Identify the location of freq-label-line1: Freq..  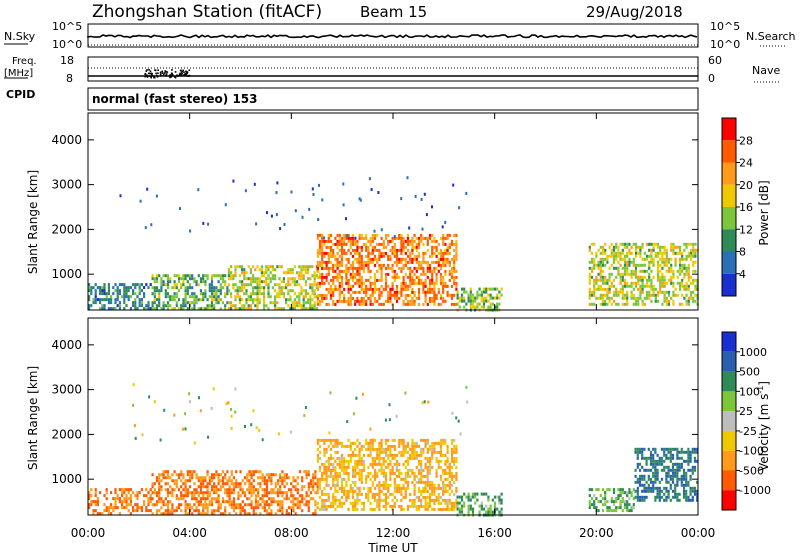
(24, 61).